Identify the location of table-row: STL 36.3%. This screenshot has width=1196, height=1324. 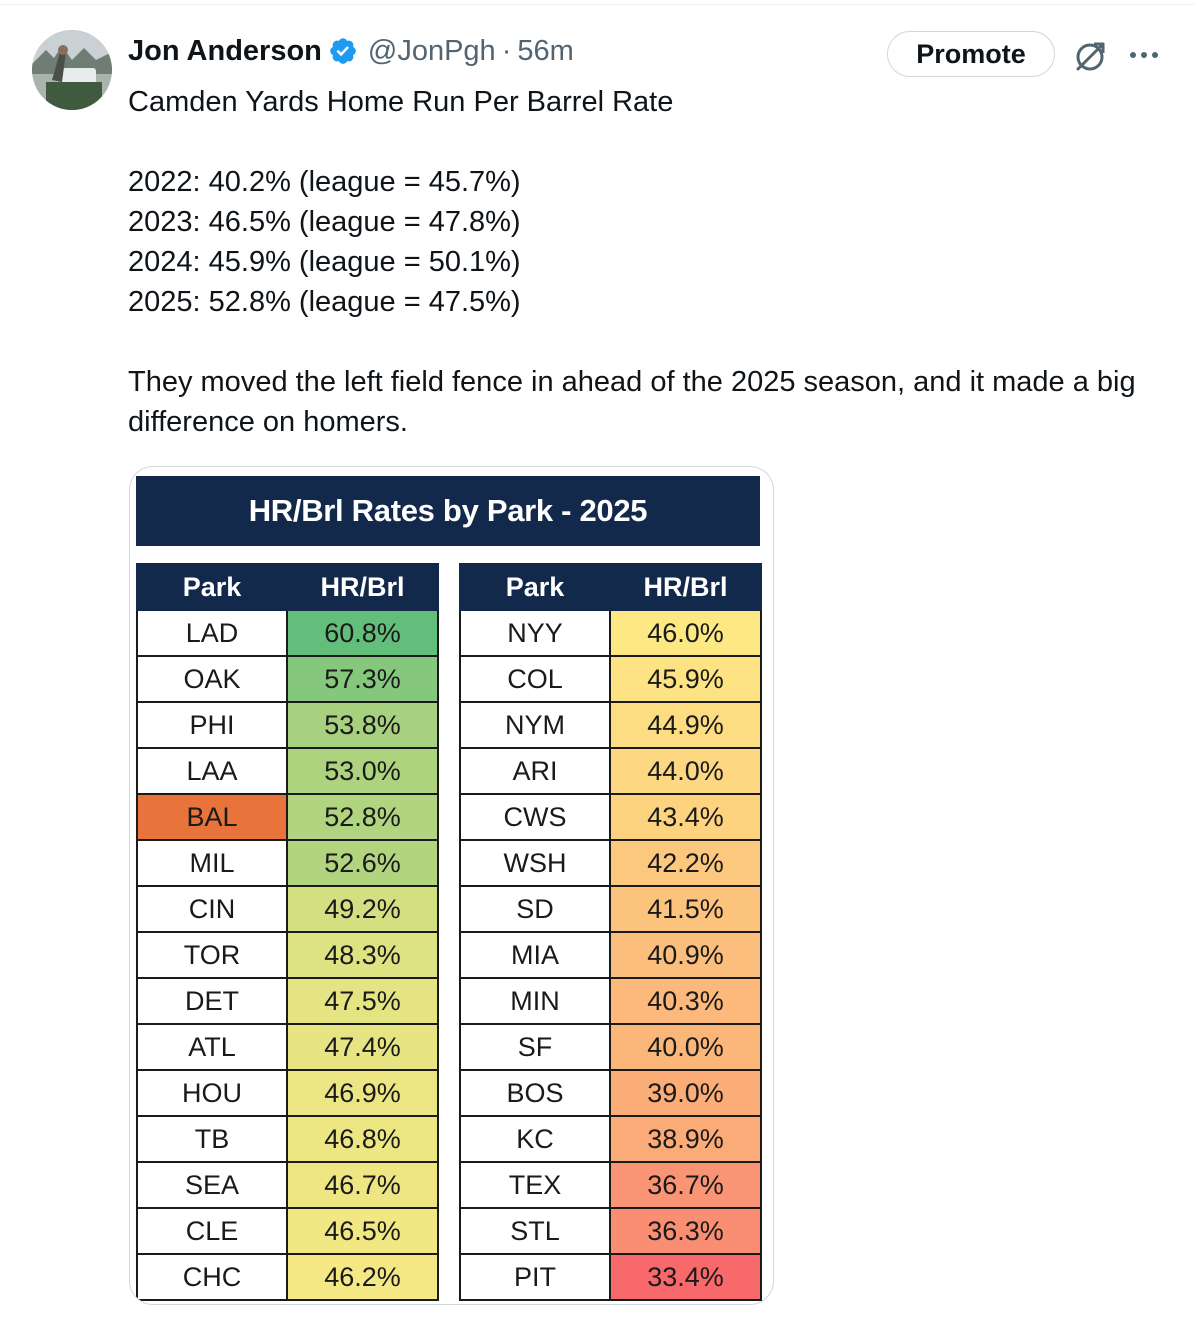
(610, 1231).